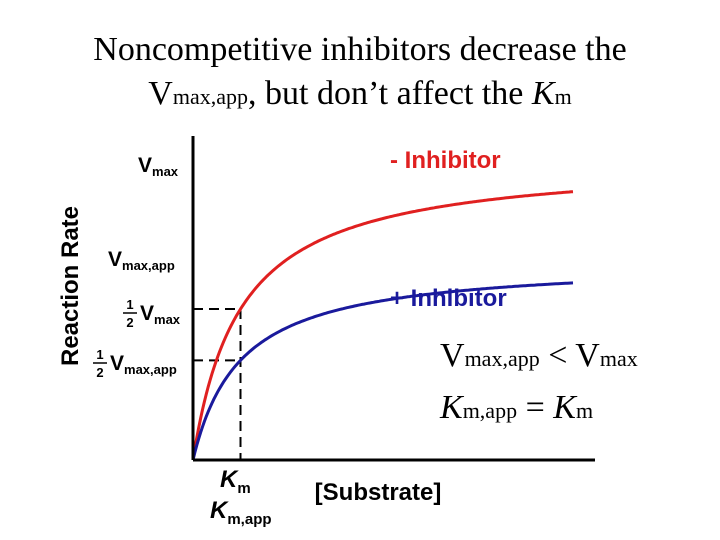 The height and width of the screenshot is (540, 720). I want to click on x-tick-km-app: Km,app, so click(241, 512).